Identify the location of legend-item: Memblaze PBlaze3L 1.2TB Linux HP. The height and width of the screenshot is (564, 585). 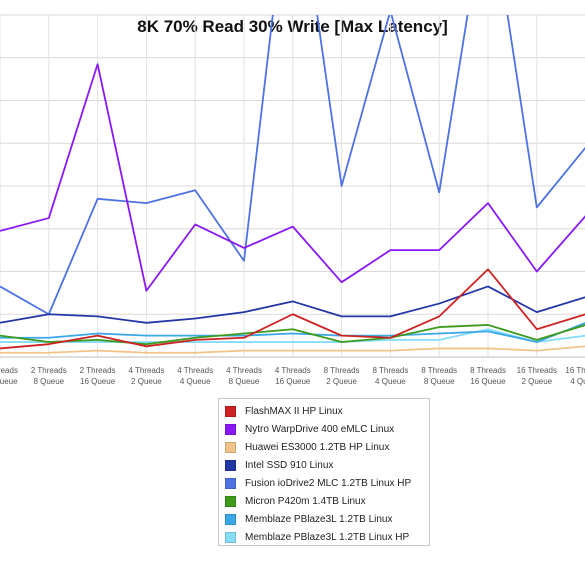
(327, 537).